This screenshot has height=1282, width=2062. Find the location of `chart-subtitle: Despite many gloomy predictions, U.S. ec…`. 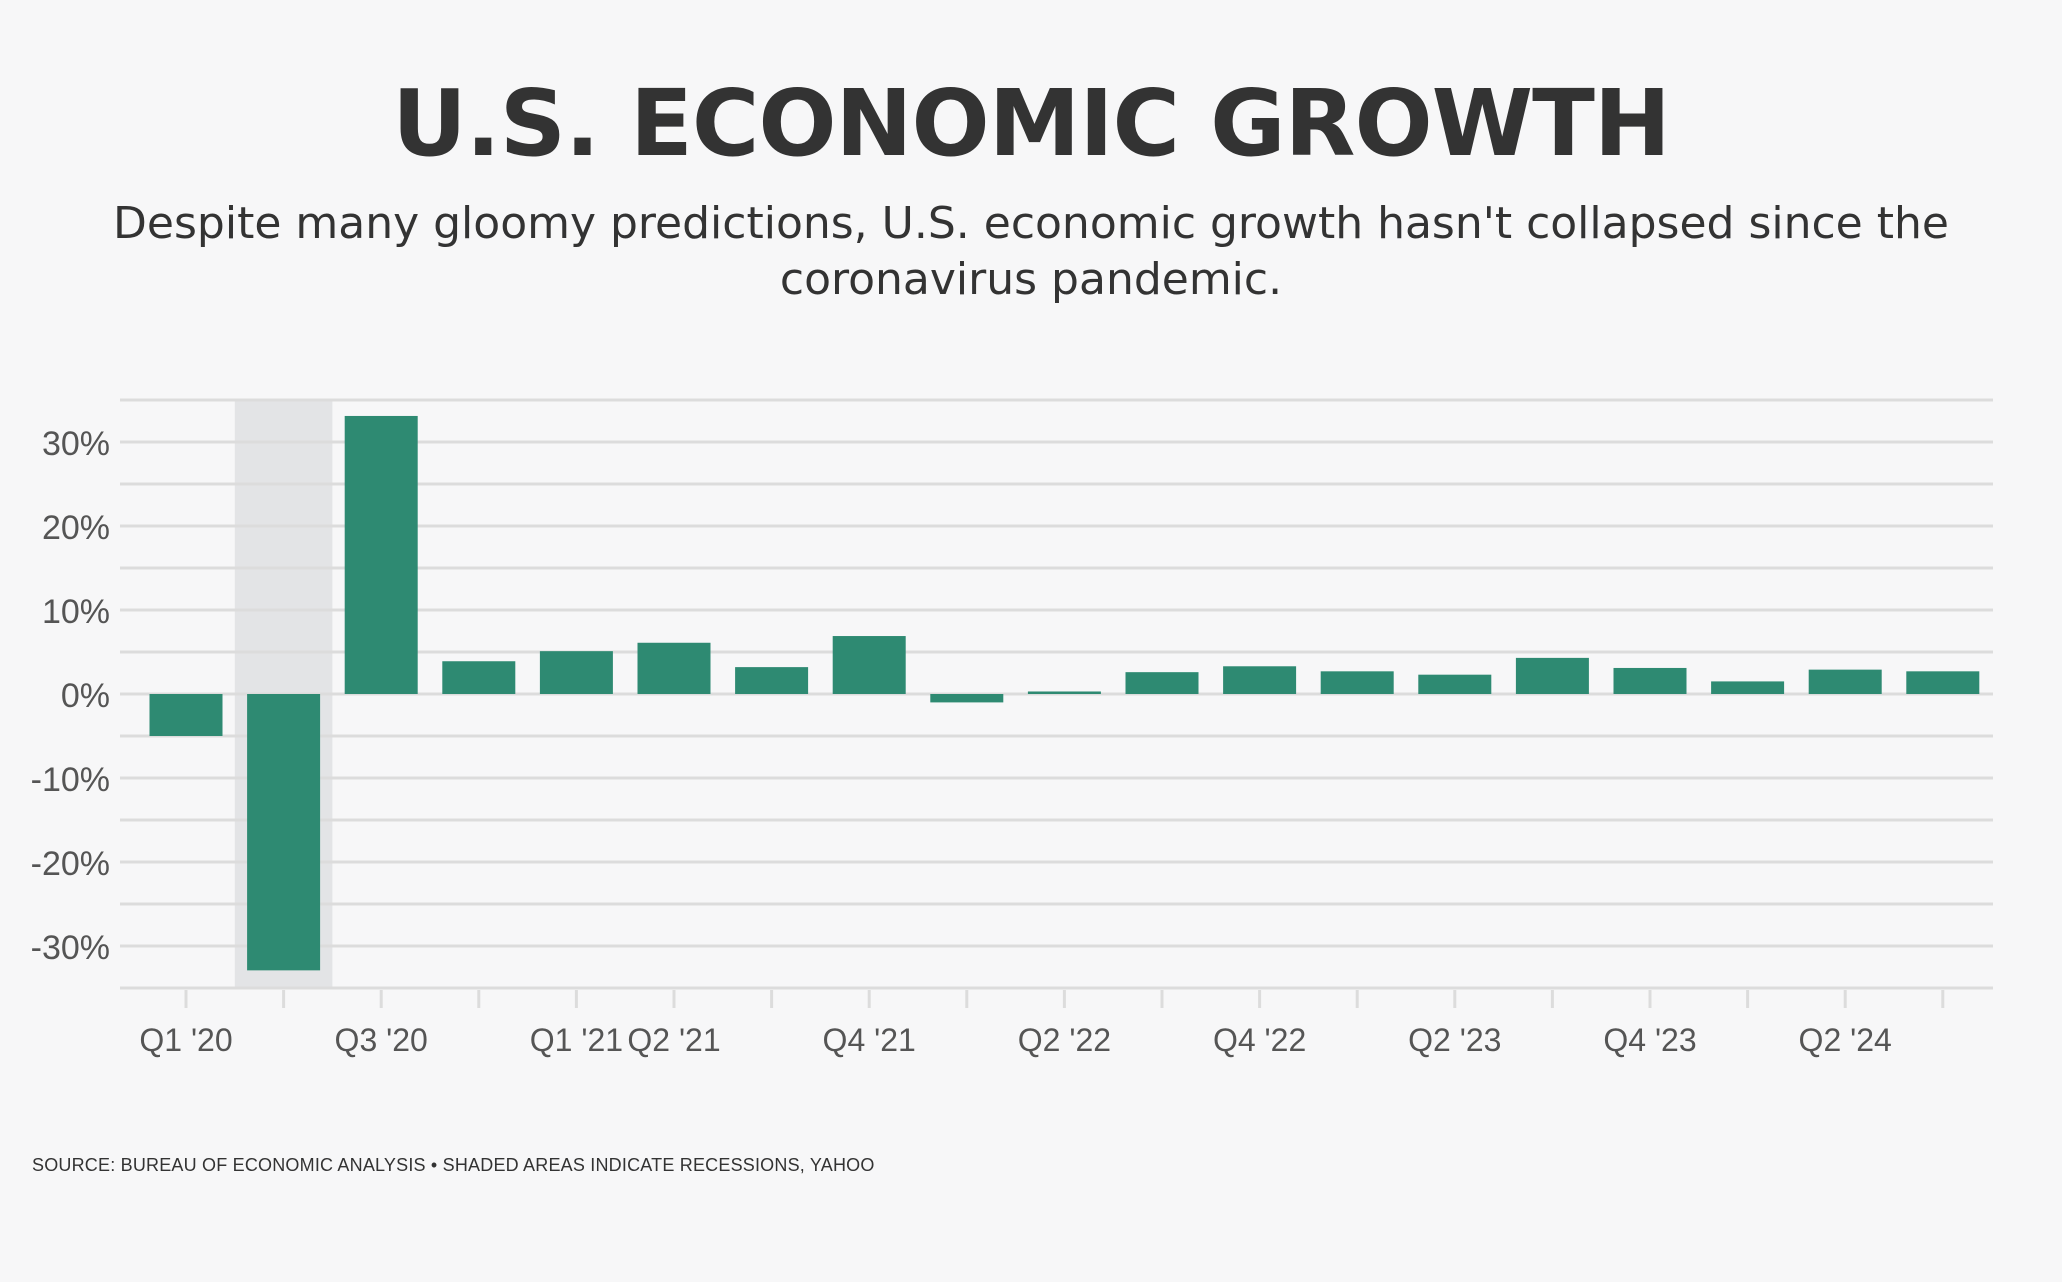

chart-subtitle: Despite many gloomy predictions, U.S. ec… is located at coordinates (1031, 251).